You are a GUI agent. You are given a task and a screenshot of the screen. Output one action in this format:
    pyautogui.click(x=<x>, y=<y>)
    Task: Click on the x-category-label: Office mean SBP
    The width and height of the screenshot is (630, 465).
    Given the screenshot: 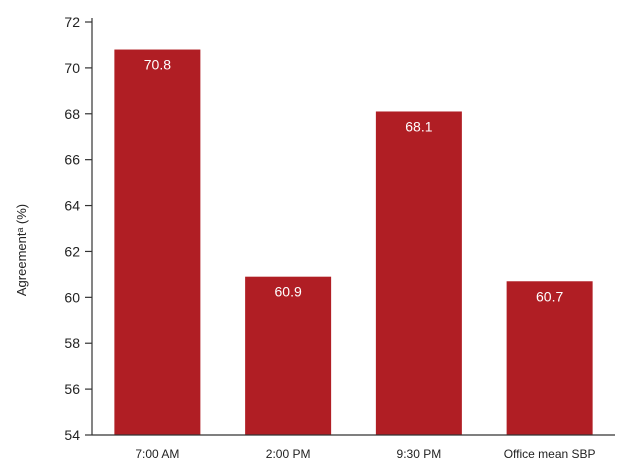 What is the action you would take?
    pyautogui.click(x=550, y=454)
    